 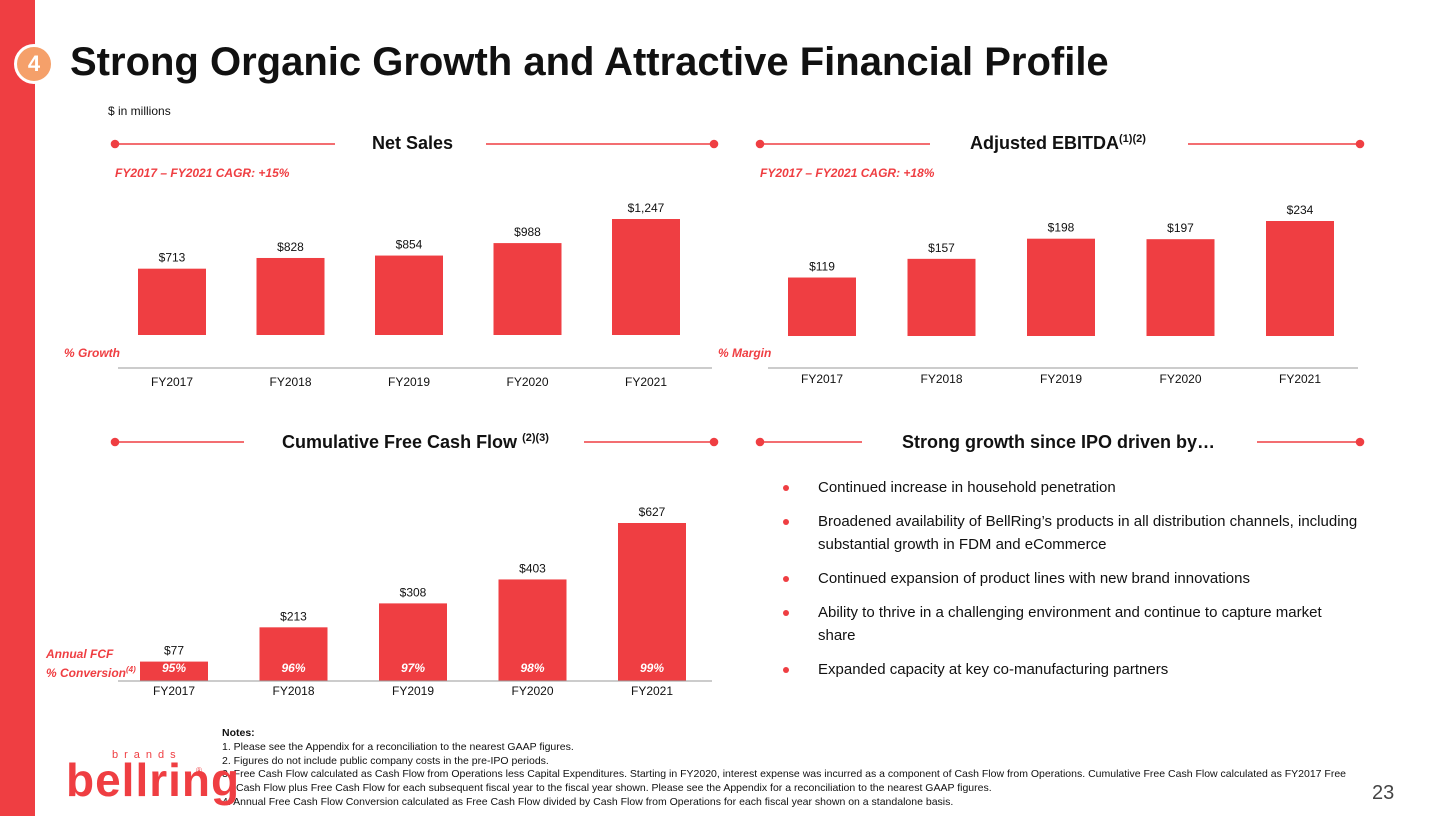 What do you see at coordinates (413, 592) in the screenshot?
I see `bar-value-label: $308` at bounding box center [413, 592].